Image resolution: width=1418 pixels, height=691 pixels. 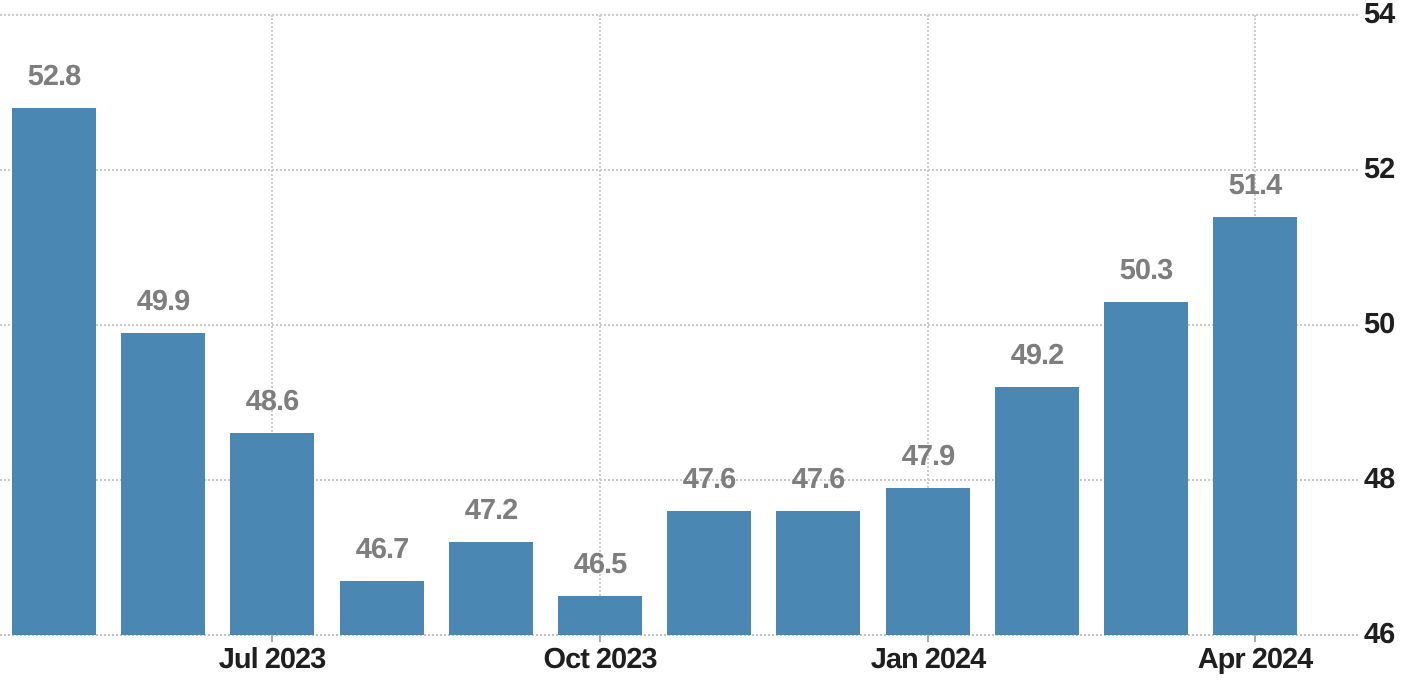 What do you see at coordinates (272, 401) in the screenshot?
I see `bar-value-label: 48.6` at bounding box center [272, 401].